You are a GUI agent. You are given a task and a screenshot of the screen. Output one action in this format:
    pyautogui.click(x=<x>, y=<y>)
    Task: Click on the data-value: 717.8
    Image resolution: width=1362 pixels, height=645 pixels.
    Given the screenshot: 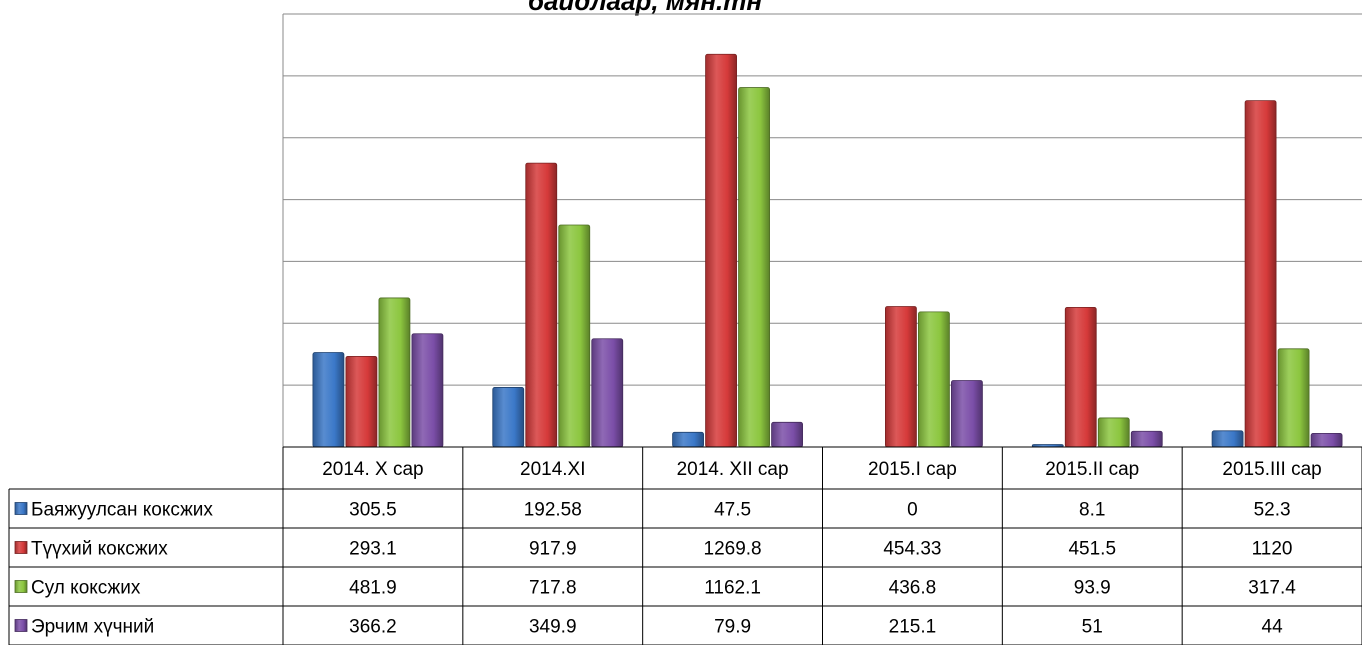 What is the action you would take?
    pyautogui.click(x=553, y=588)
    